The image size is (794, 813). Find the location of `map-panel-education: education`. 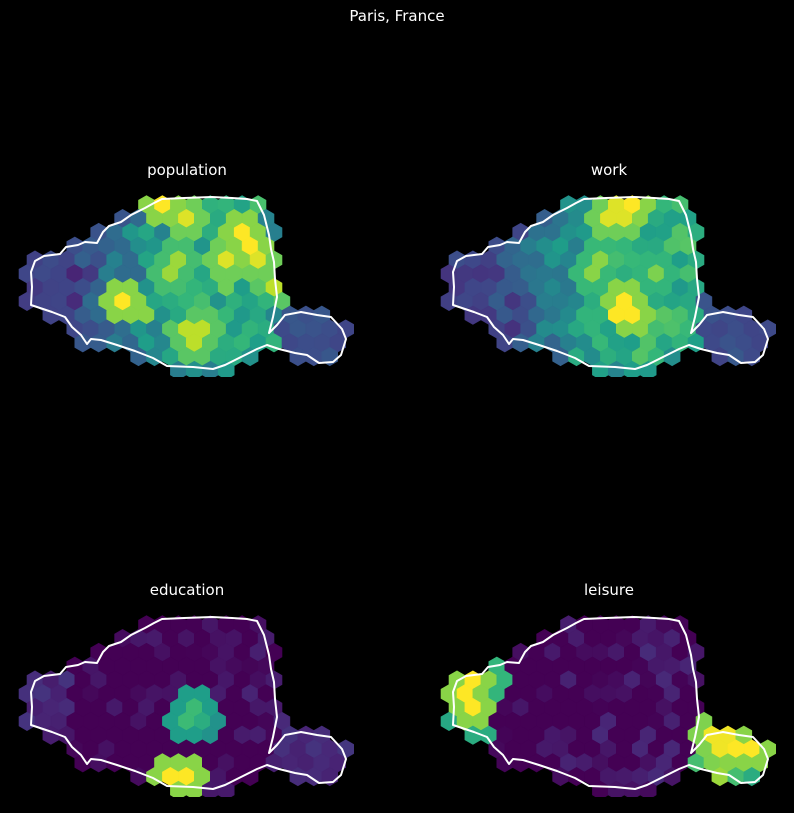

map-panel-education: education is located at coordinates (187, 689).